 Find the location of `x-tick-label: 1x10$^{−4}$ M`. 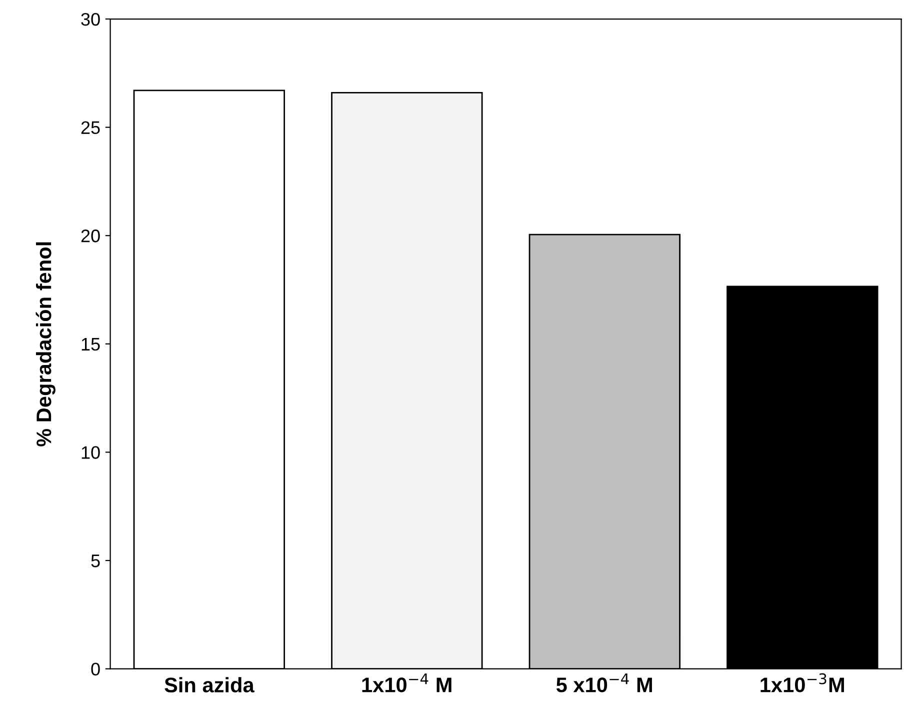

x-tick-label: 1x10$^{−4}$ M is located at coordinates (407, 682).